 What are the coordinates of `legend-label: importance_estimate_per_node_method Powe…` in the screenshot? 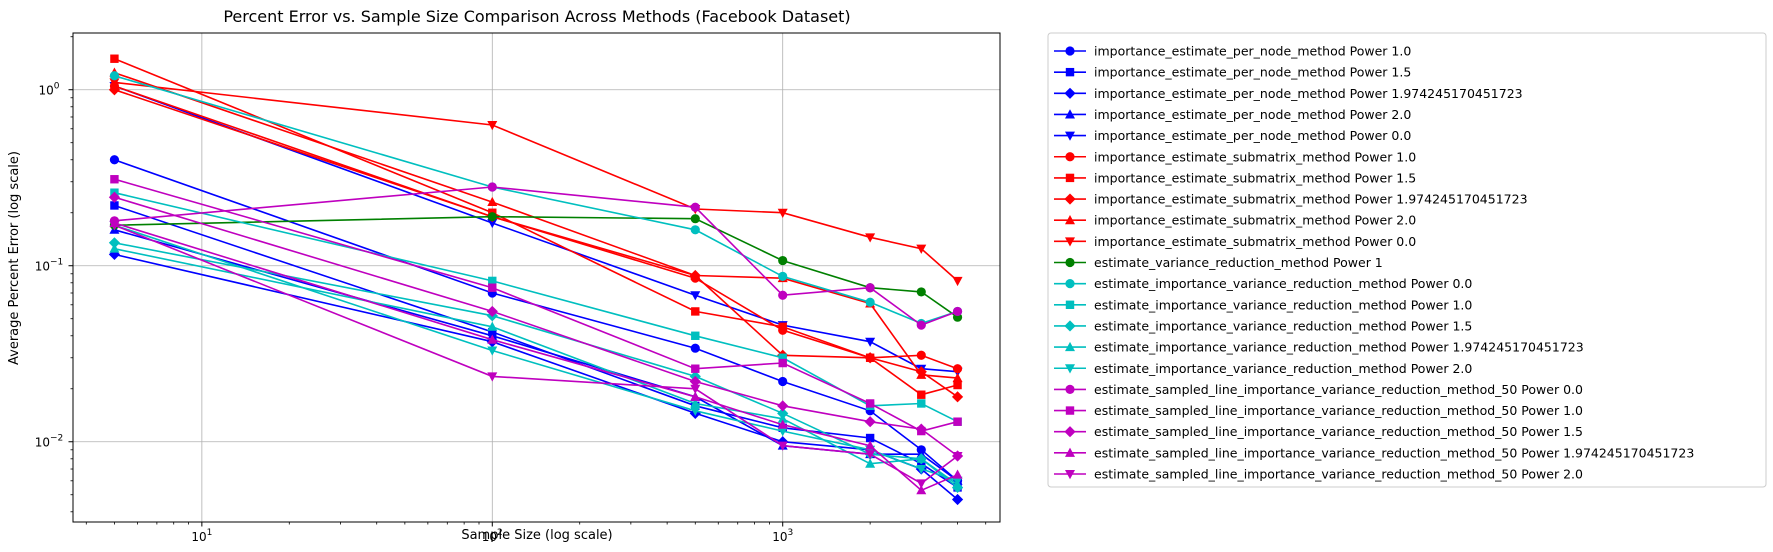 It's located at (1252, 135).